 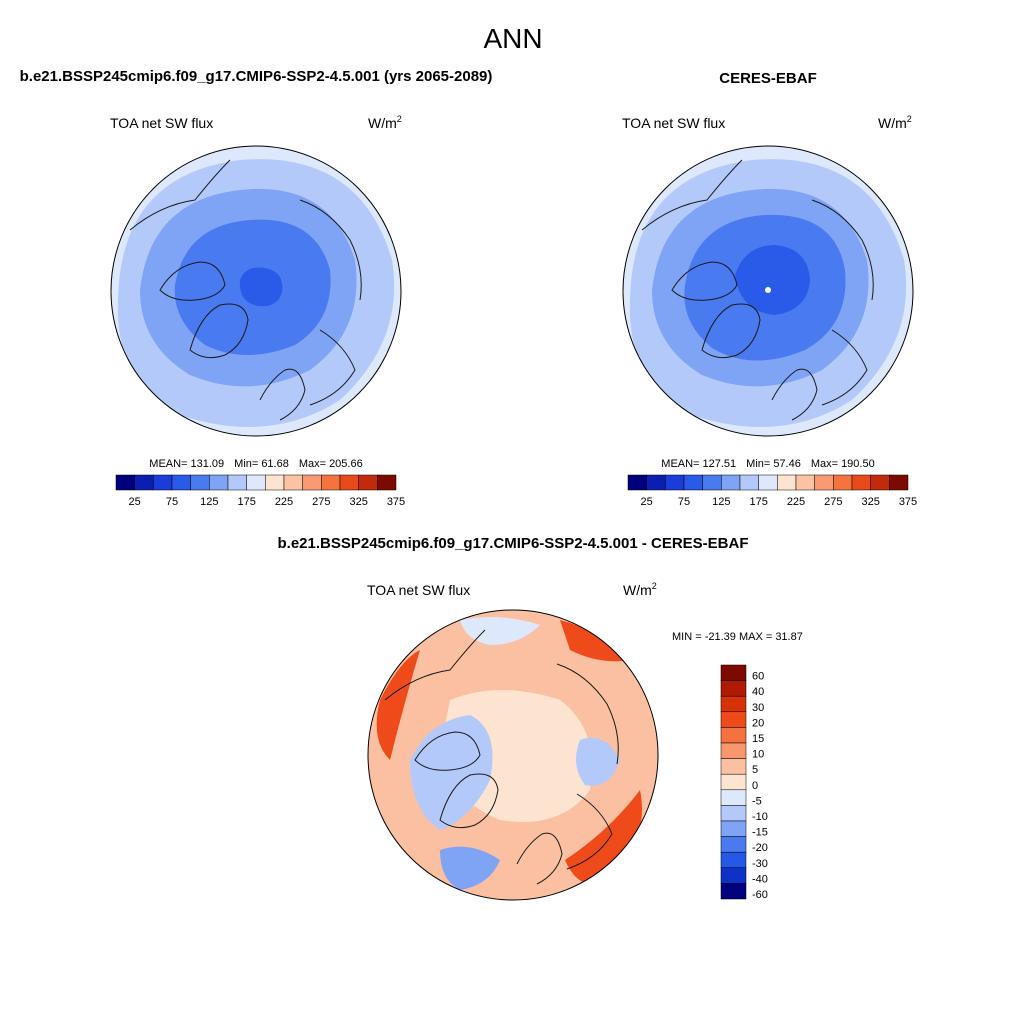 I want to click on panel-diff-level-negative-west, so click(x=451, y=772).